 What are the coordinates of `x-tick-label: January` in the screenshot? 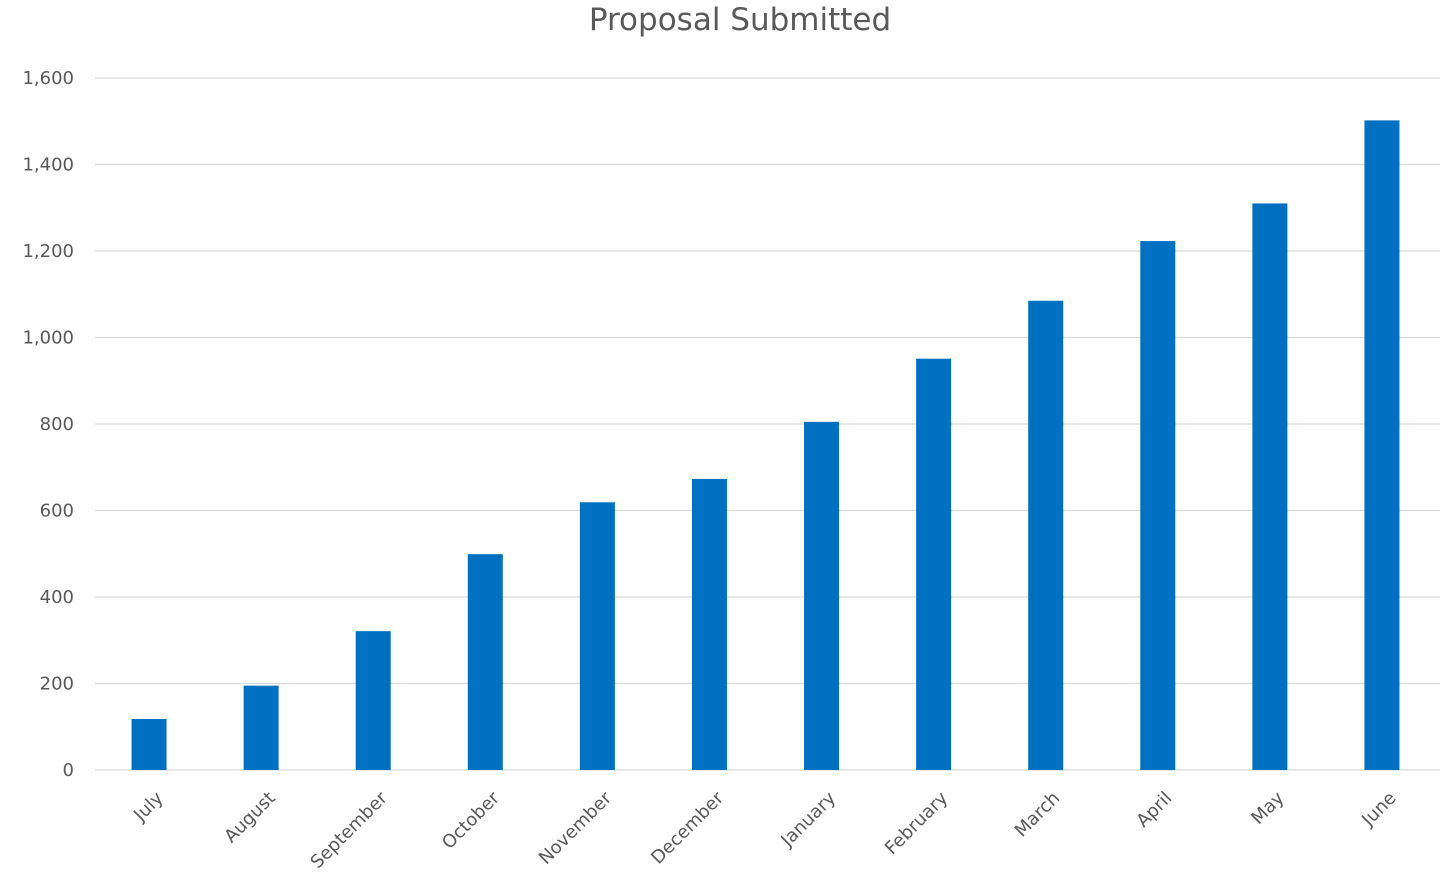 It's located at (808, 819).